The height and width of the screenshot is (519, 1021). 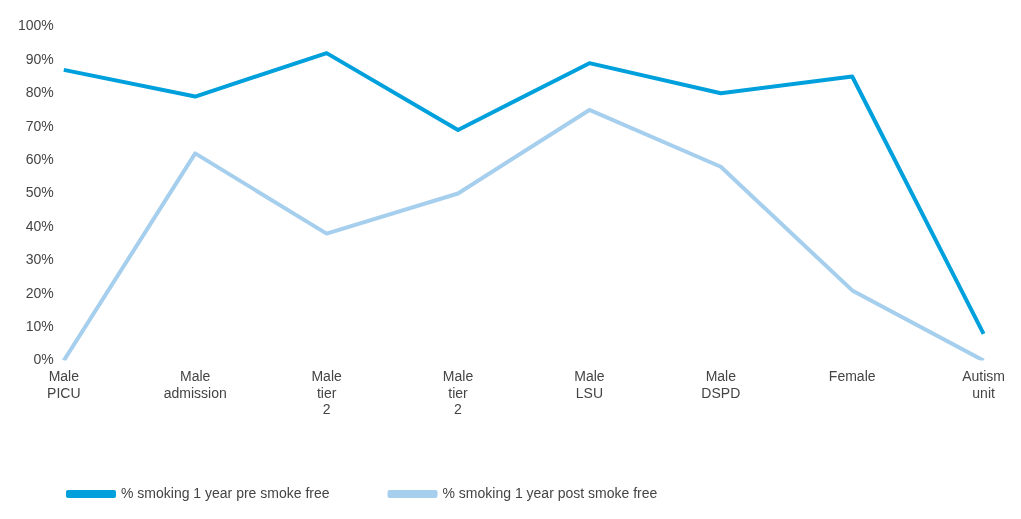 What do you see at coordinates (39, 259) in the screenshot?
I see `y-tick-label: 30%` at bounding box center [39, 259].